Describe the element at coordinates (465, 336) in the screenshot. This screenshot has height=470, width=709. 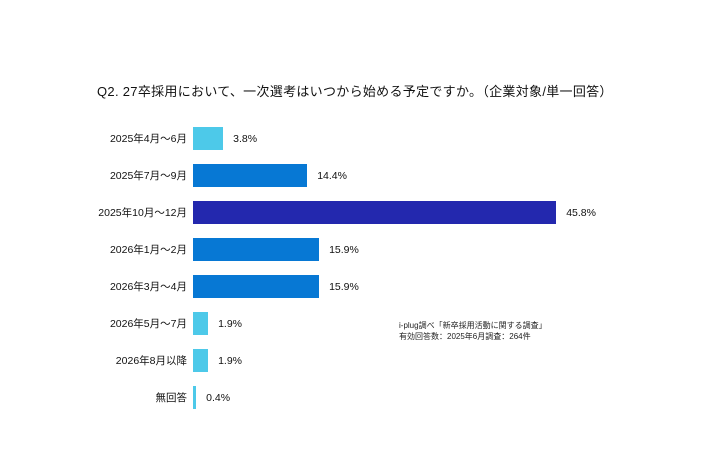
I see `source-note-line2: 有効回答数：2025年6月調査：264件` at that location.